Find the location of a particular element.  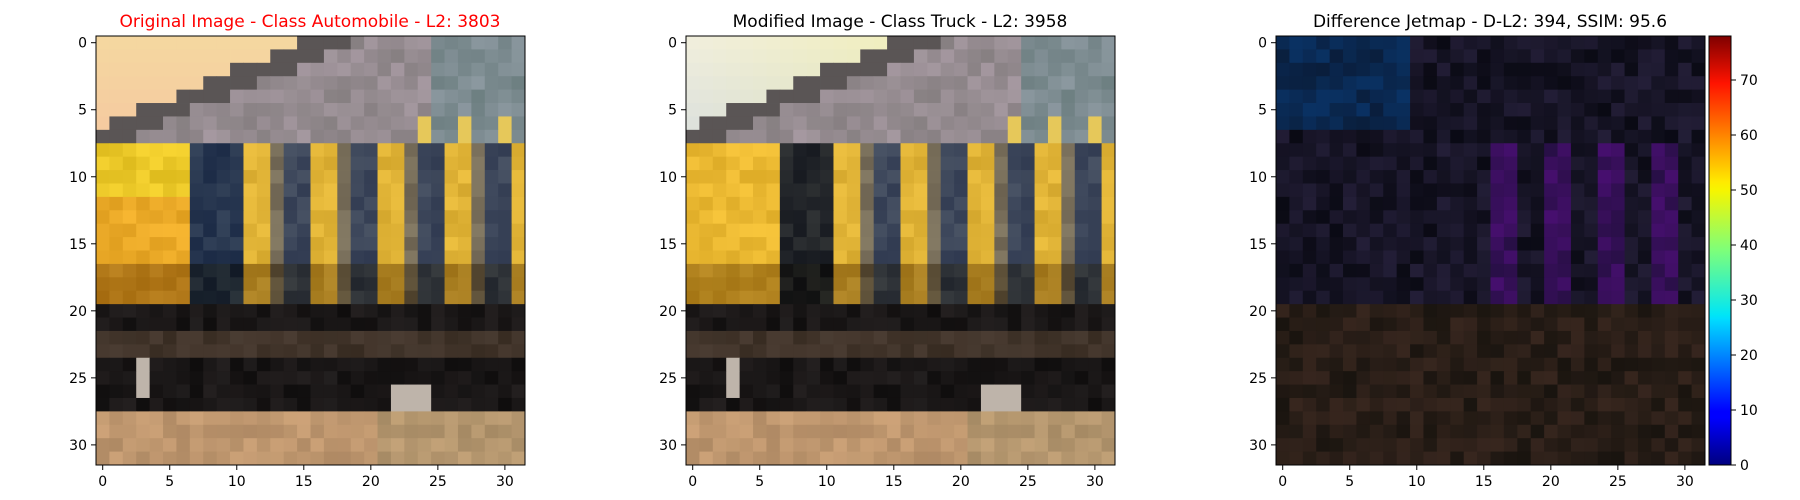

y-tick-label: 15 is located at coordinates (78, 245).